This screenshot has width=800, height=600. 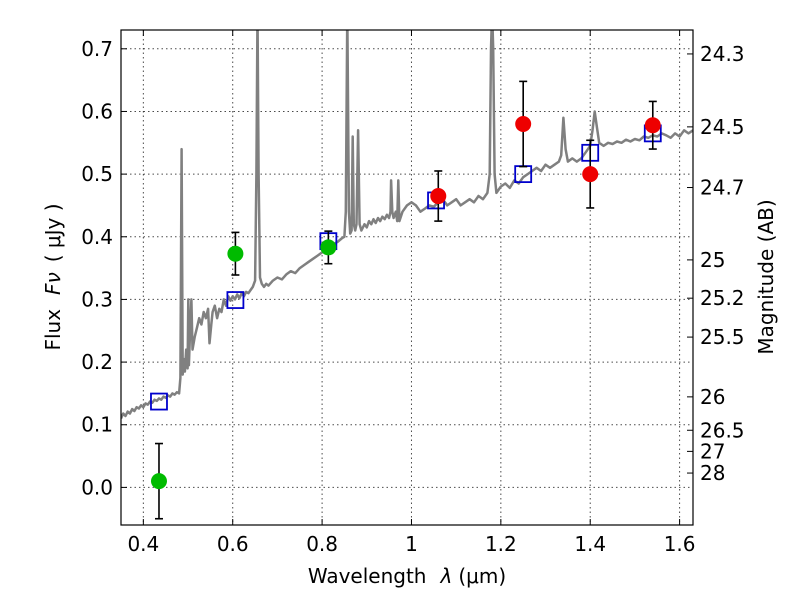 I want to click on y2-tick-label: 25.2, so click(x=722, y=298).